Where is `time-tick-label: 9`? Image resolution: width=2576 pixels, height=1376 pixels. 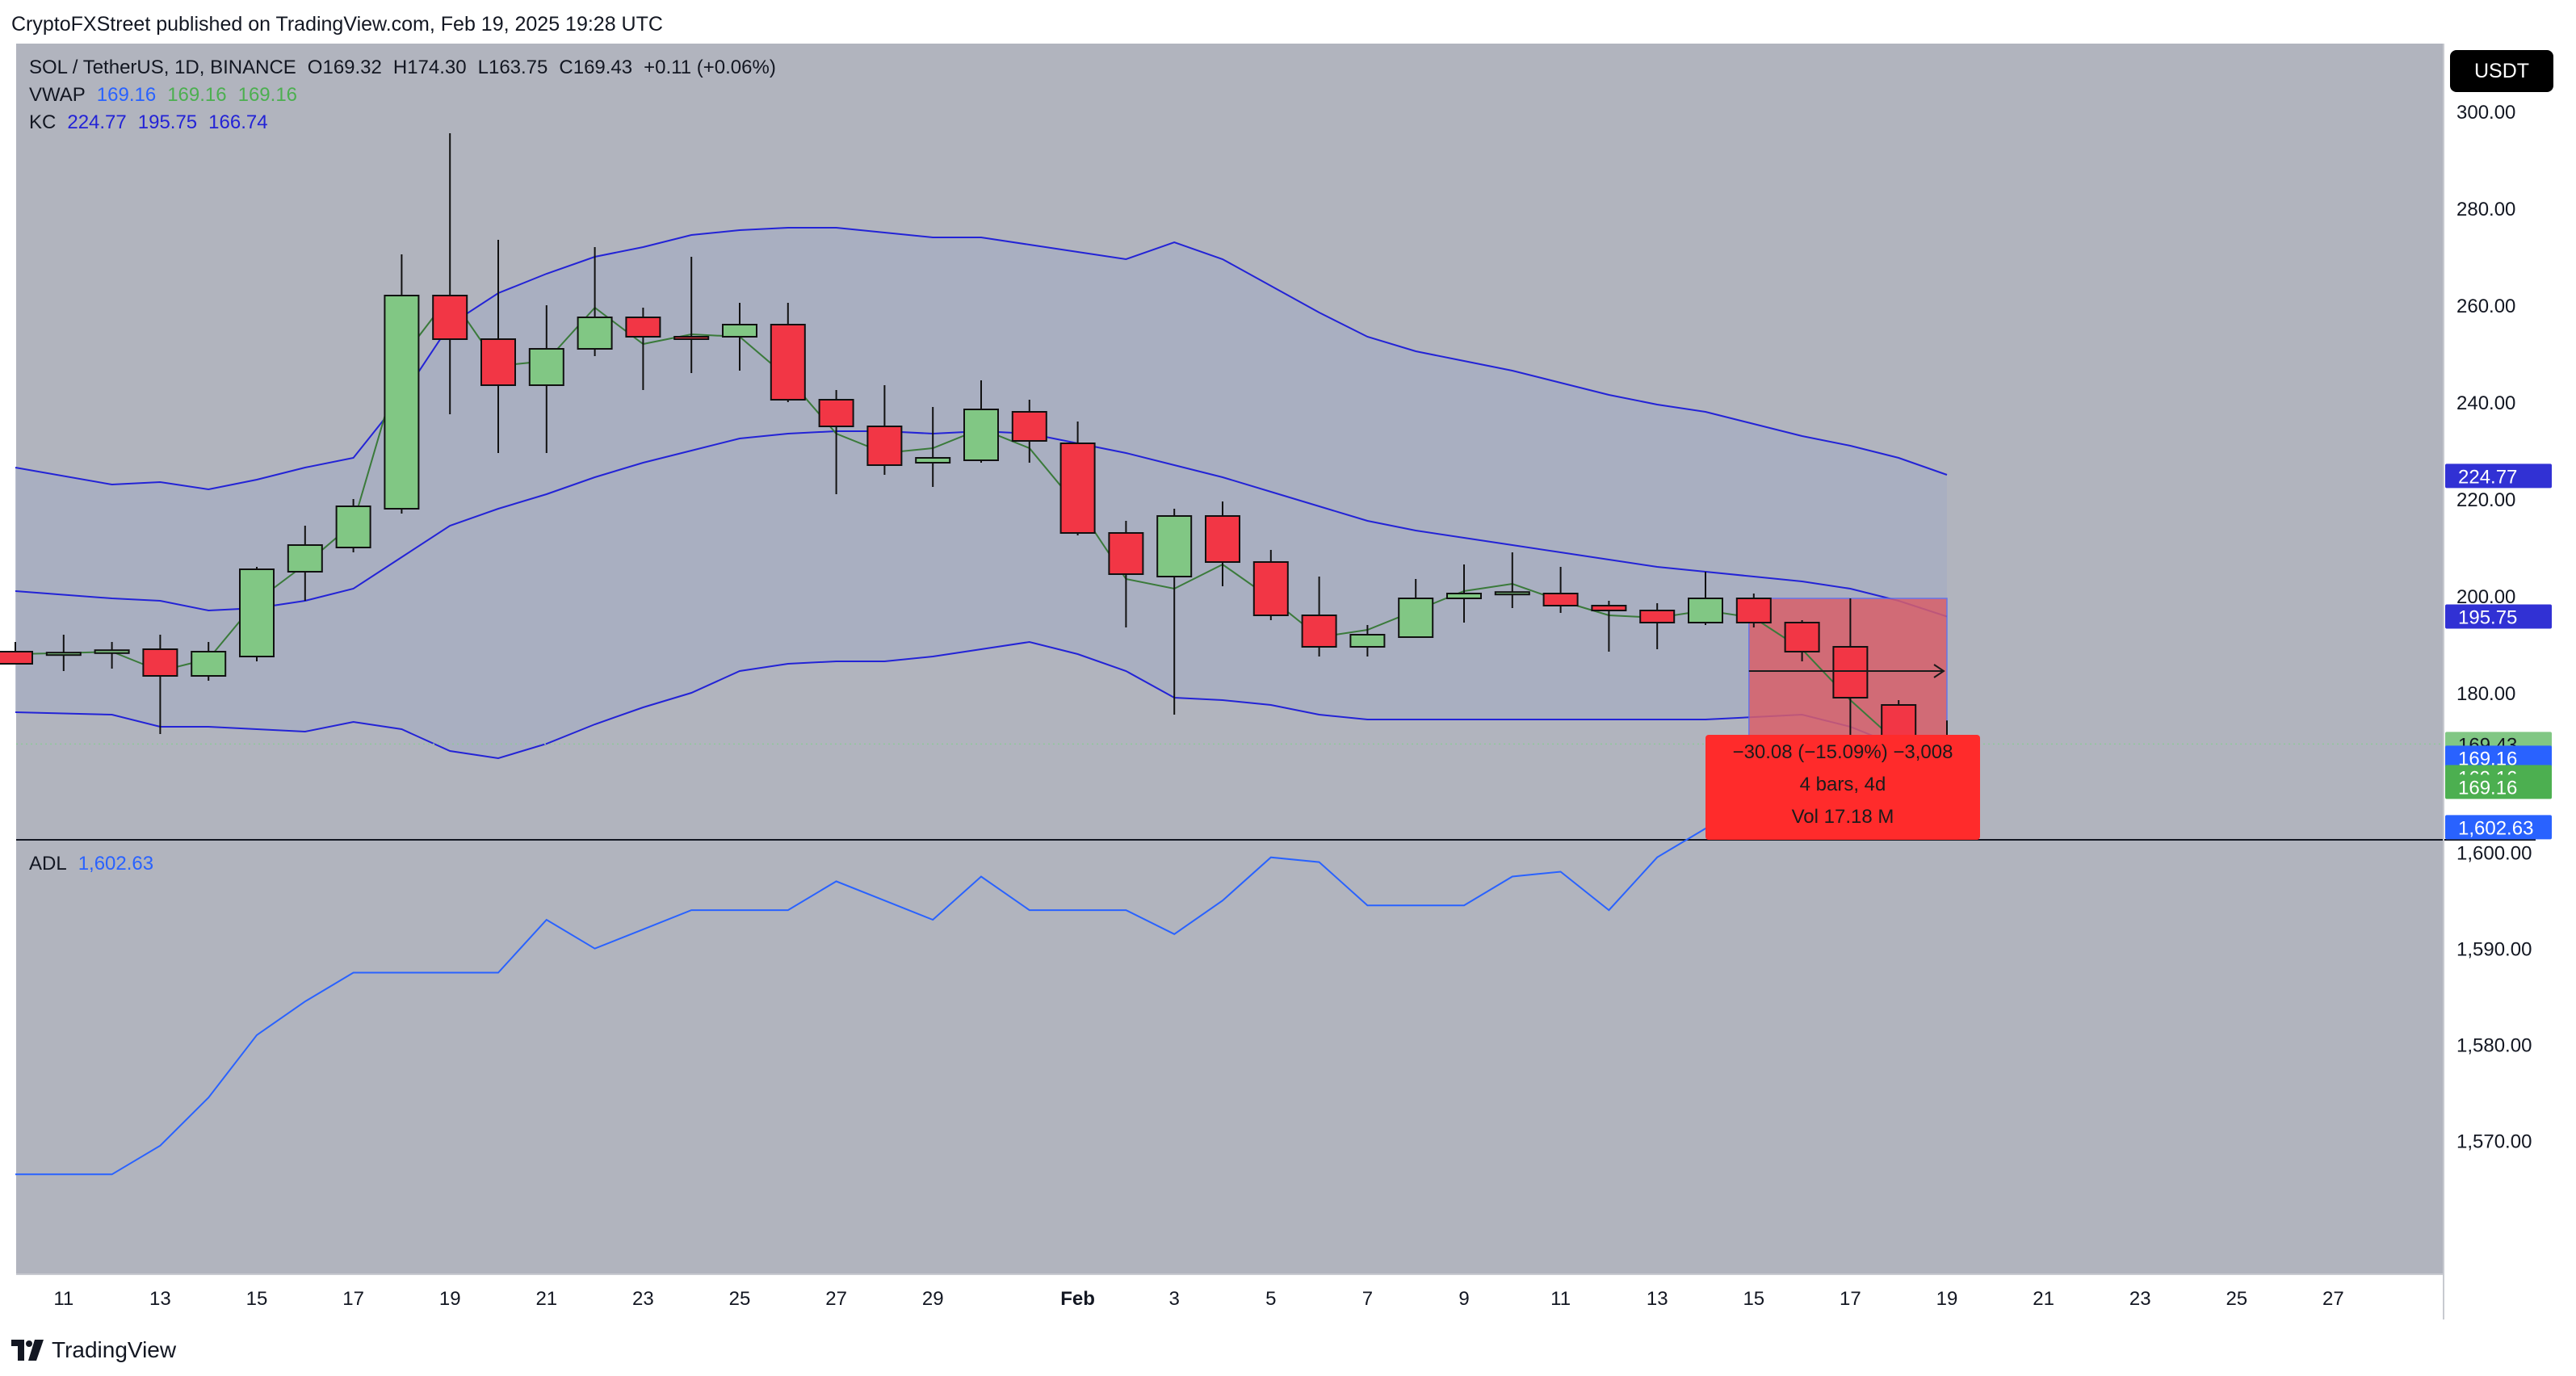
time-tick-label: 9 is located at coordinates (1463, 1299).